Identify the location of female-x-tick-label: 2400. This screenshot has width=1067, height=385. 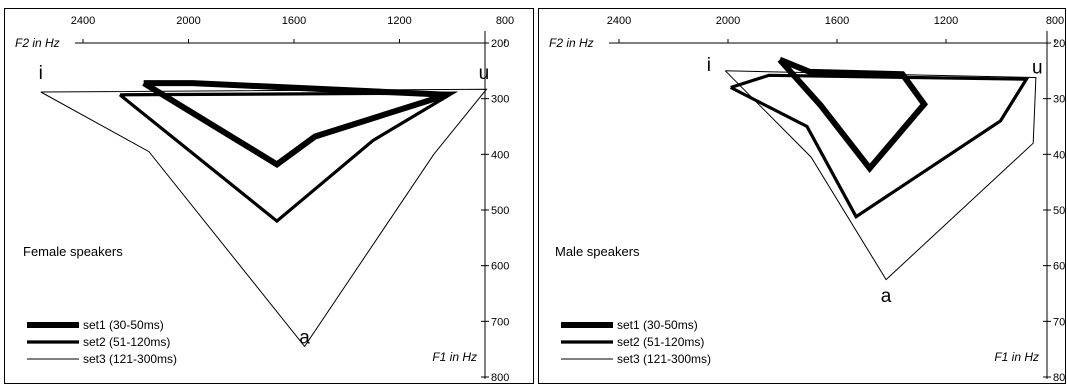
(83, 21).